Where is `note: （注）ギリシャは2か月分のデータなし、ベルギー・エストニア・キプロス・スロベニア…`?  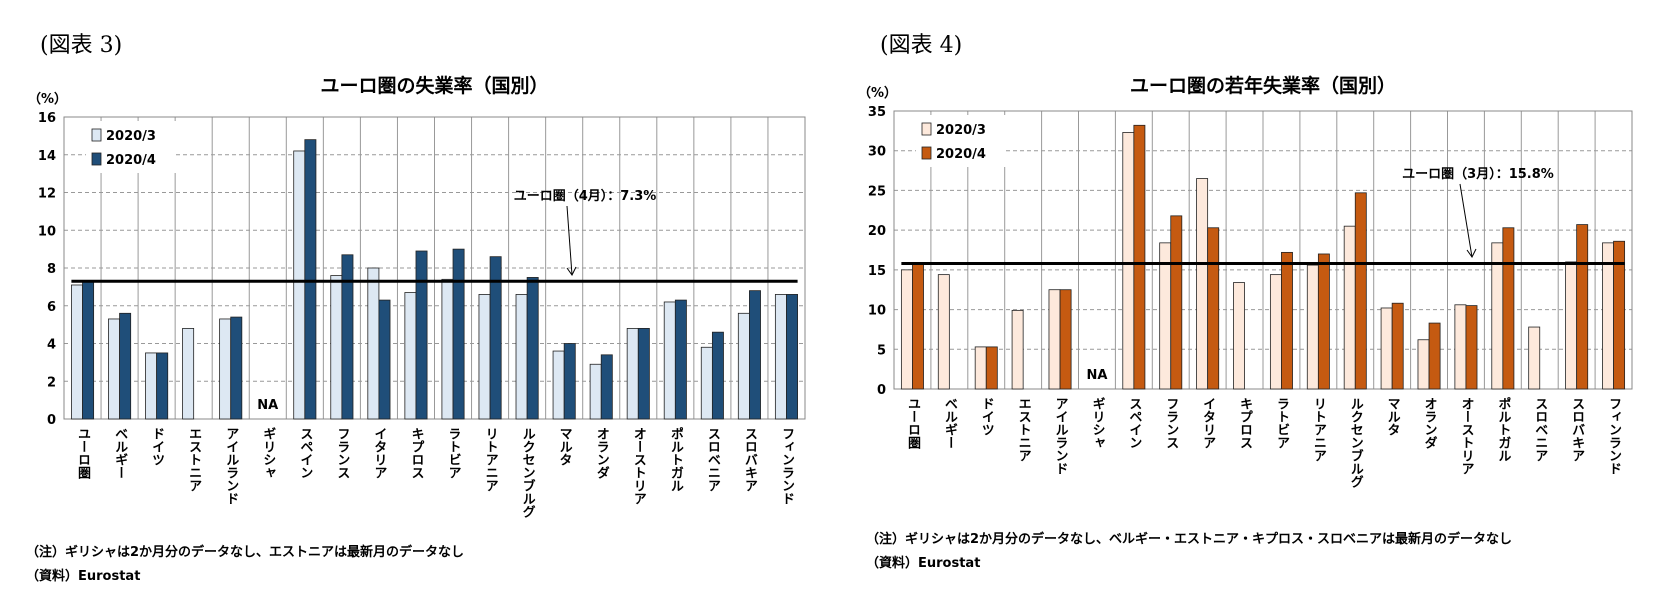
note: （注）ギリシャは2か月分のデータなし、ベルギー・エストニア・キプロス・スロベニア… is located at coordinates (1189, 539).